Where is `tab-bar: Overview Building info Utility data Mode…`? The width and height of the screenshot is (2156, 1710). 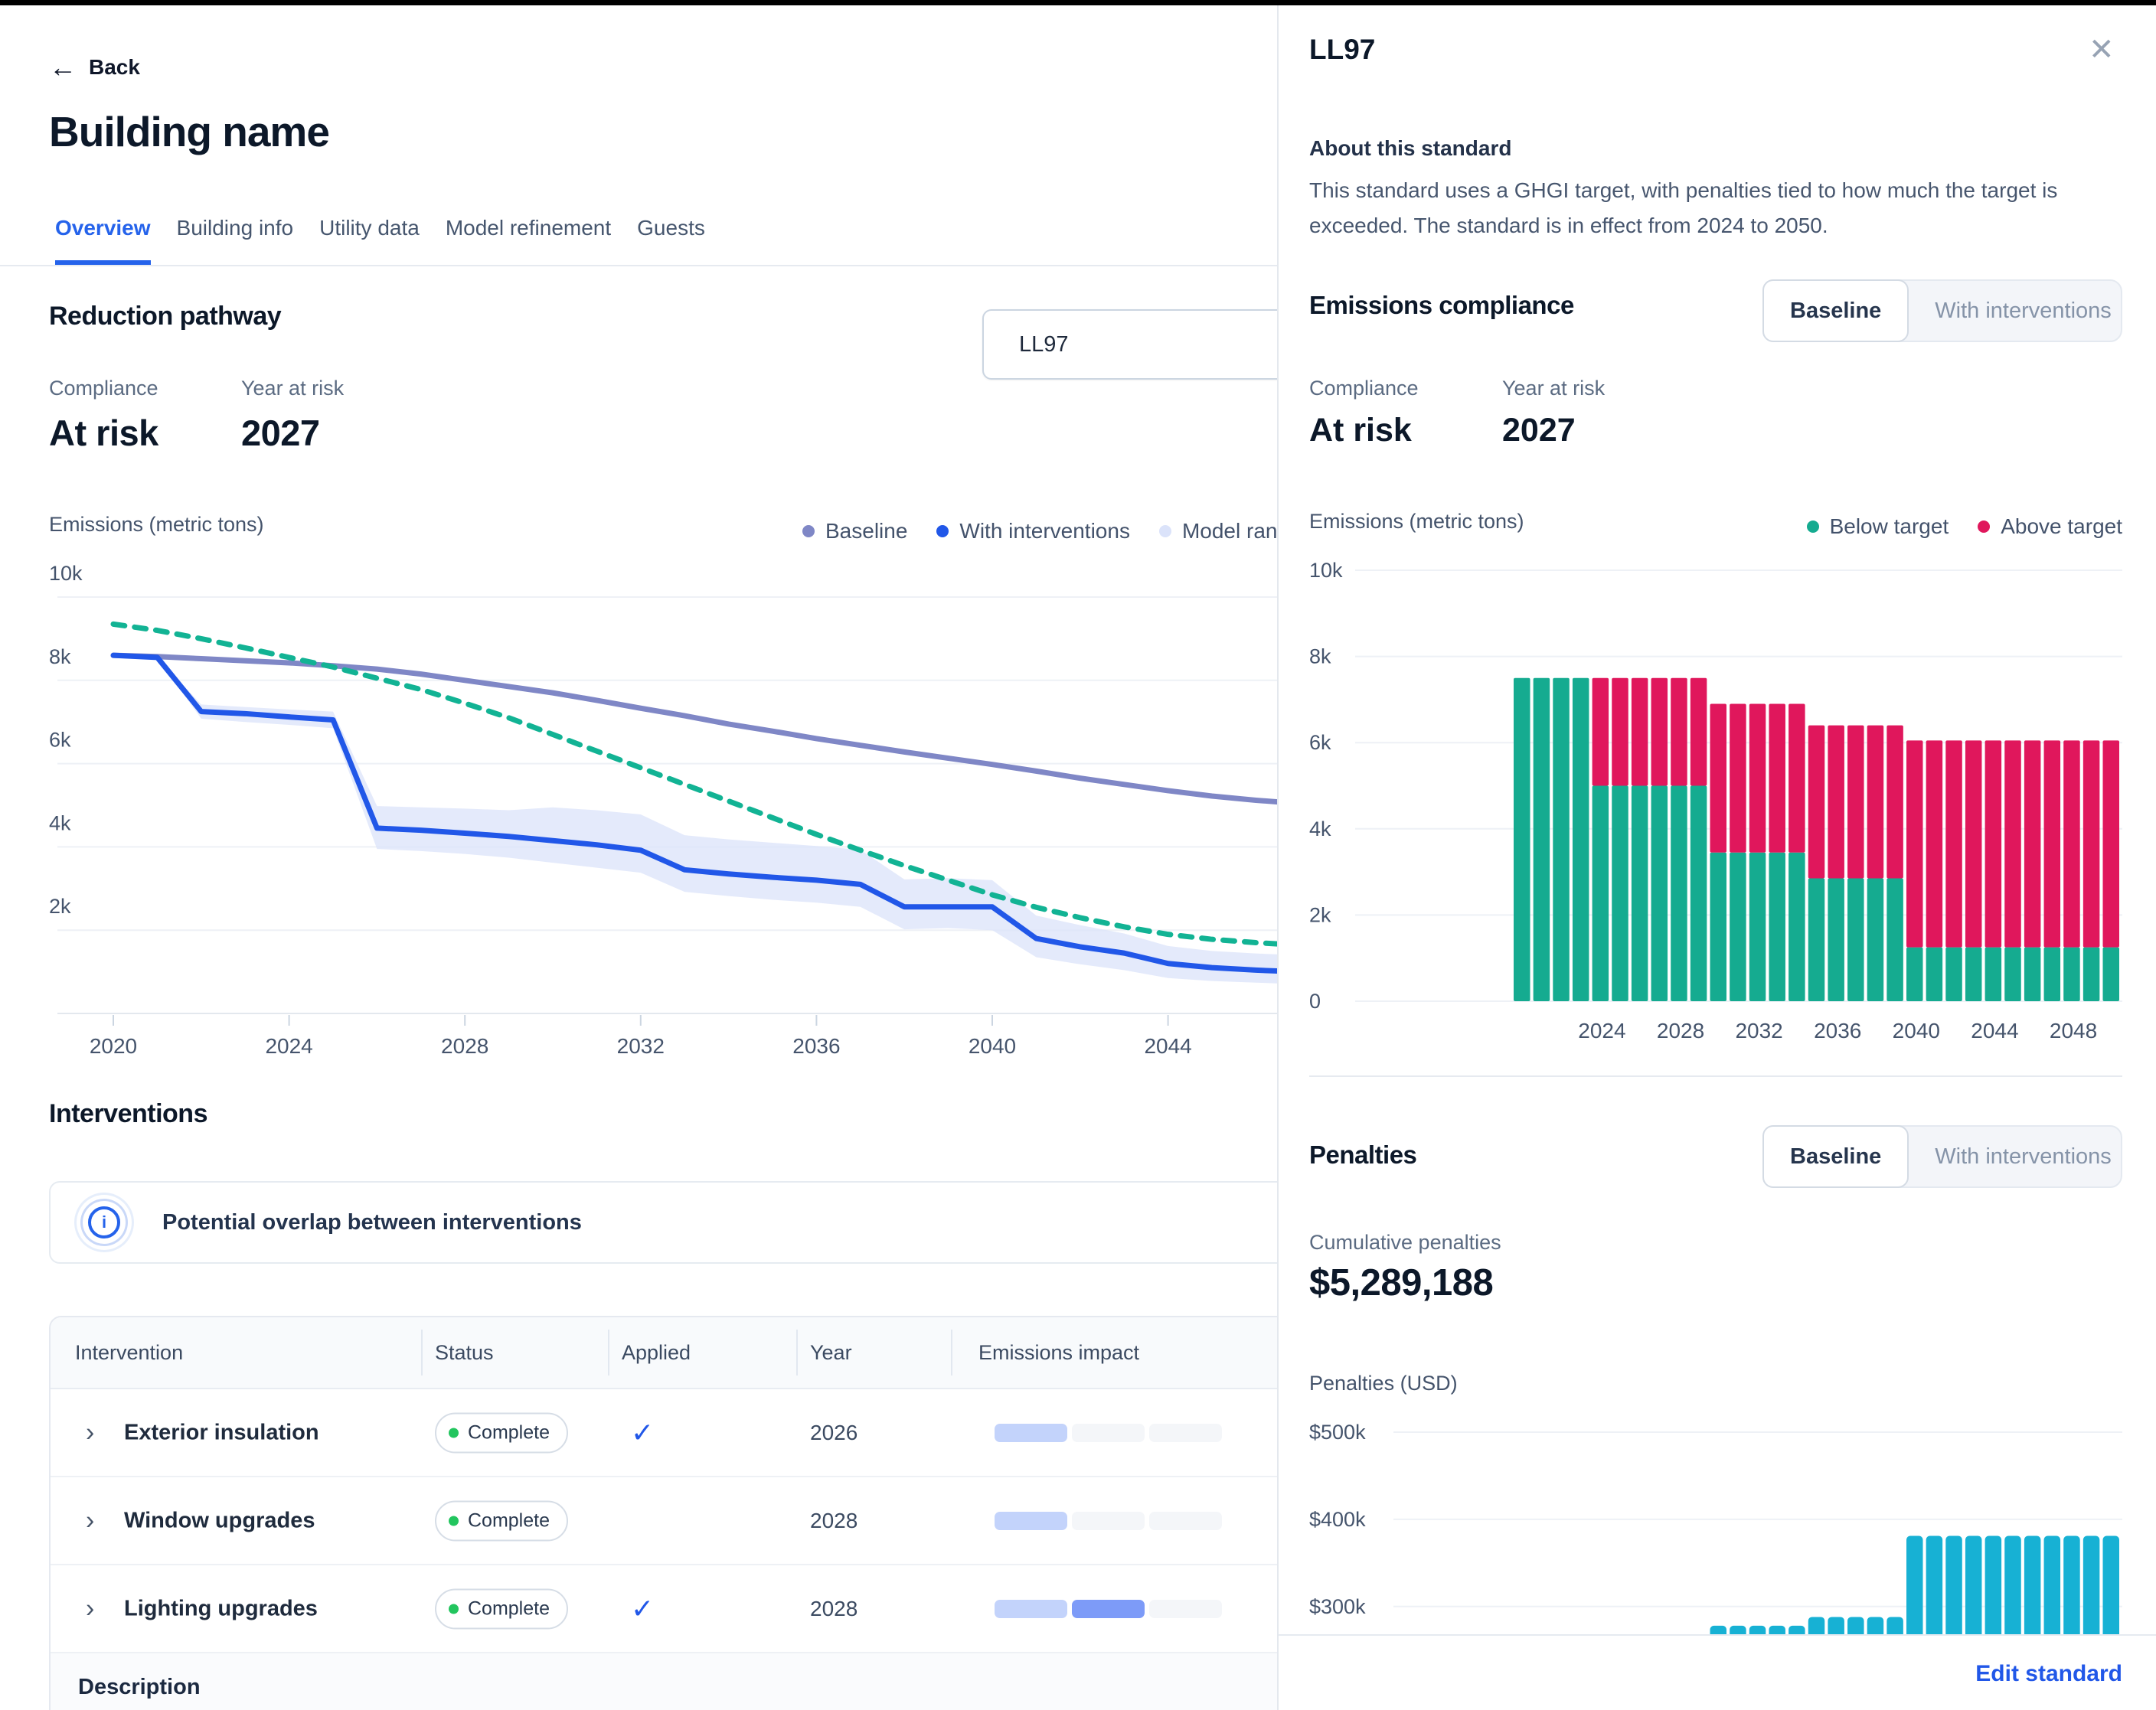 tab-bar: Overview Building info Utility data Mode… is located at coordinates (652, 241).